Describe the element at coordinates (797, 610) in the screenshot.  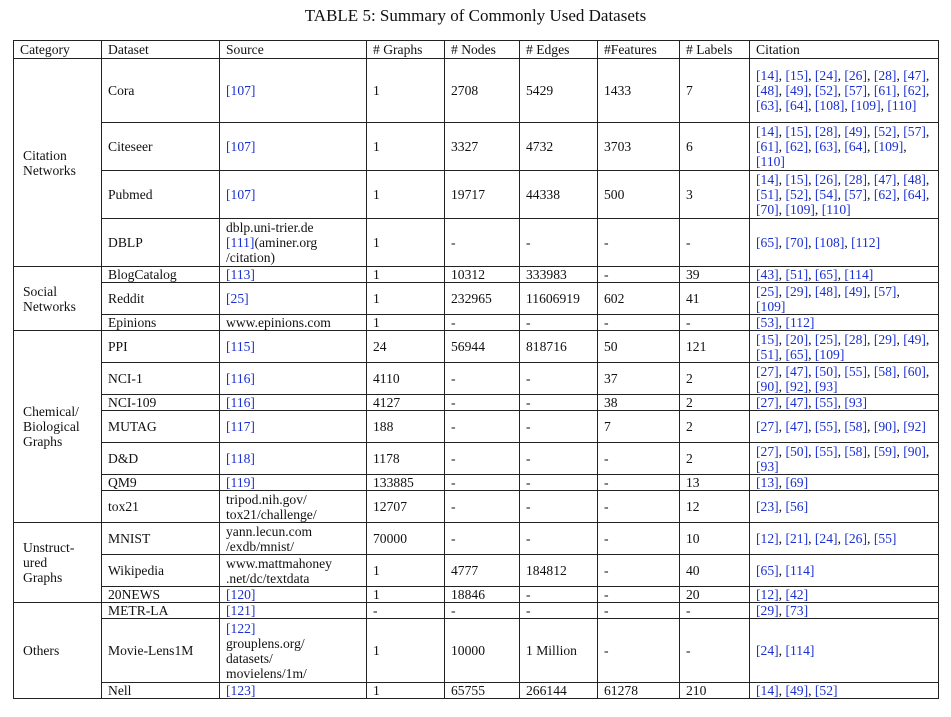
I see `citation-ref-link: [73]` at that location.